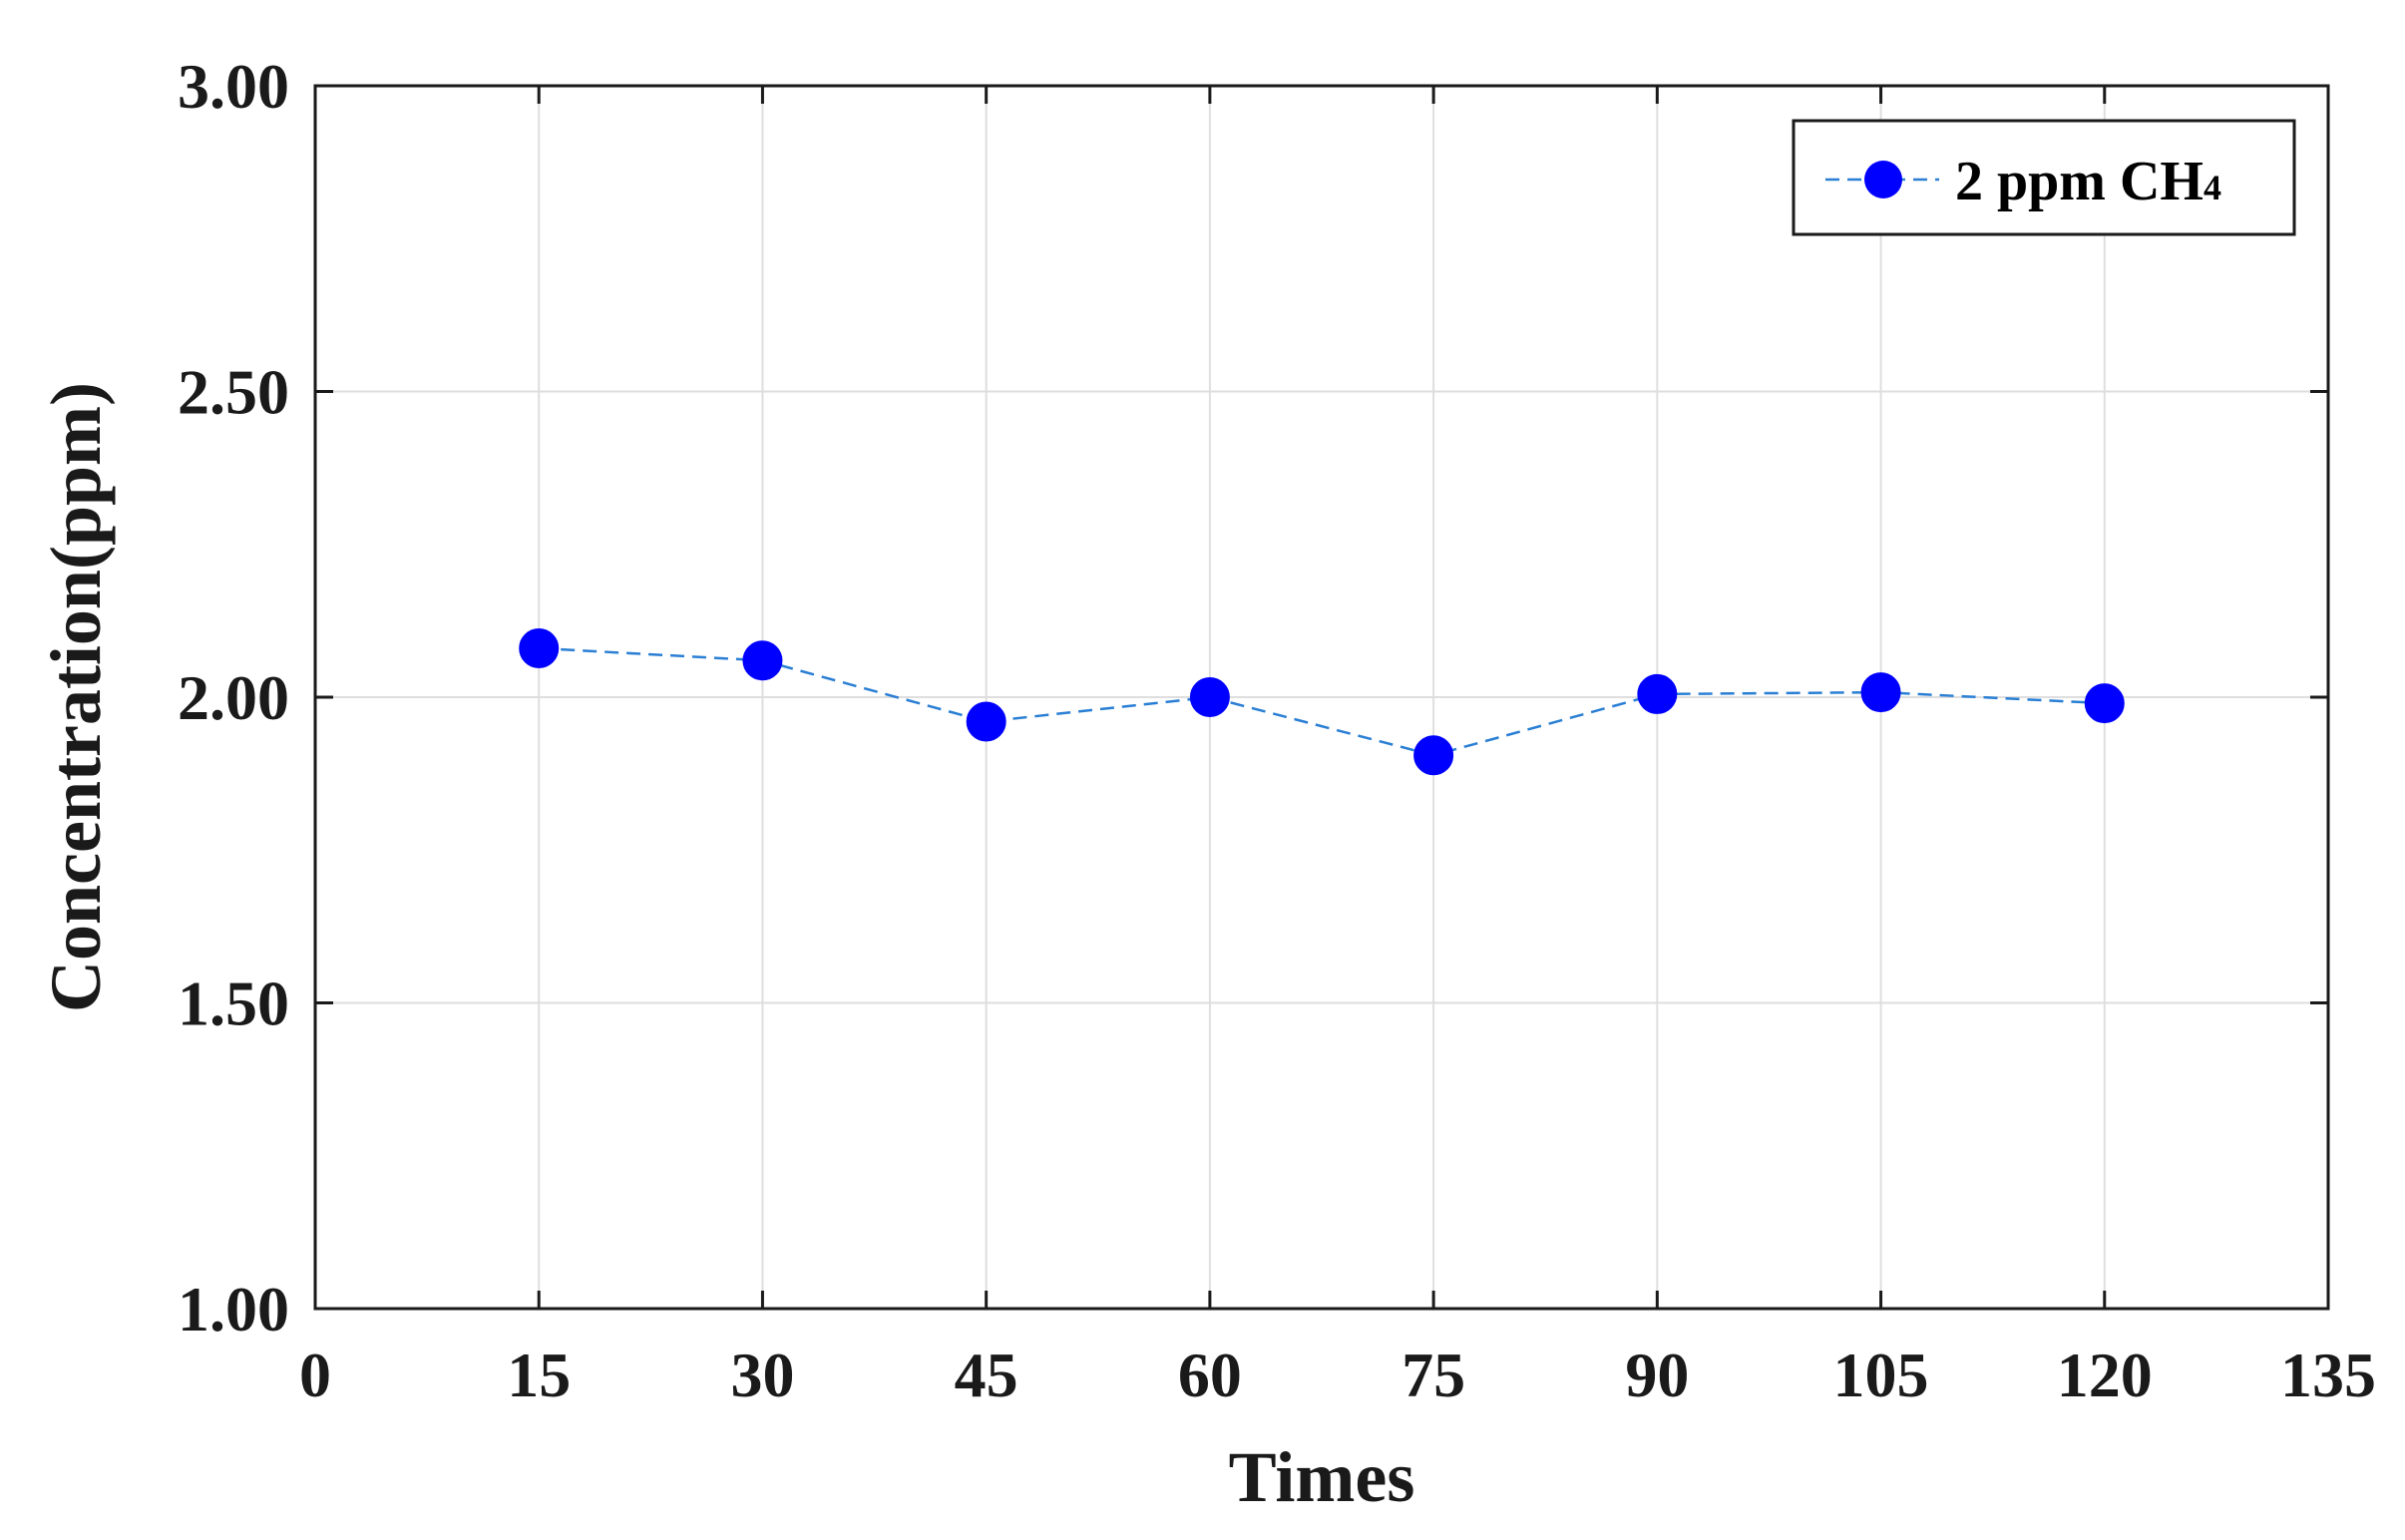 The width and height of the screenshot is (2405, 1540). Describe the element at coordinates (986, 1375) in the screenshot. I see `x-tick-label: 45` at that location.